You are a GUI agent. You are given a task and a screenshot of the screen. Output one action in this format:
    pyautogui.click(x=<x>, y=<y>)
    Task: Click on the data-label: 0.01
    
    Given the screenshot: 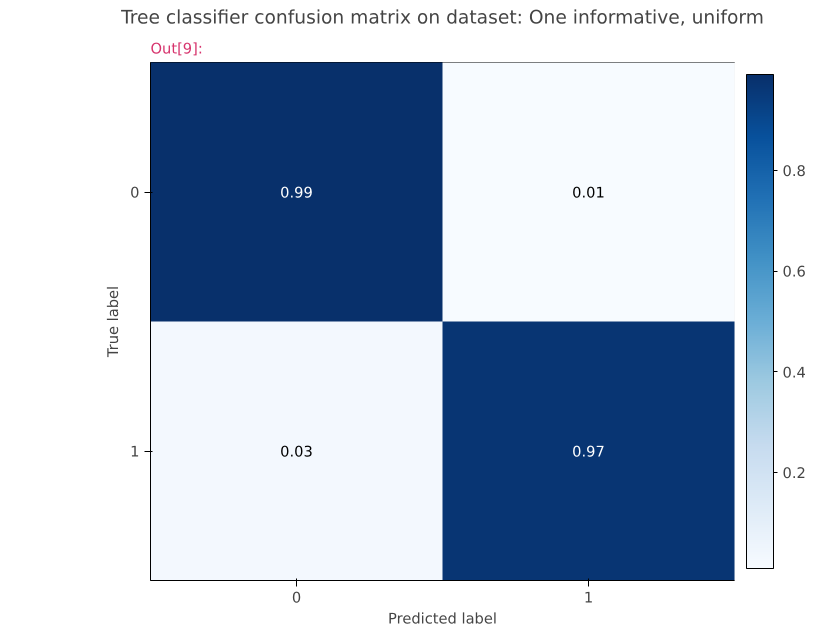 What is the action you would take?
    pyautogui.click(x=588, y=193)
    